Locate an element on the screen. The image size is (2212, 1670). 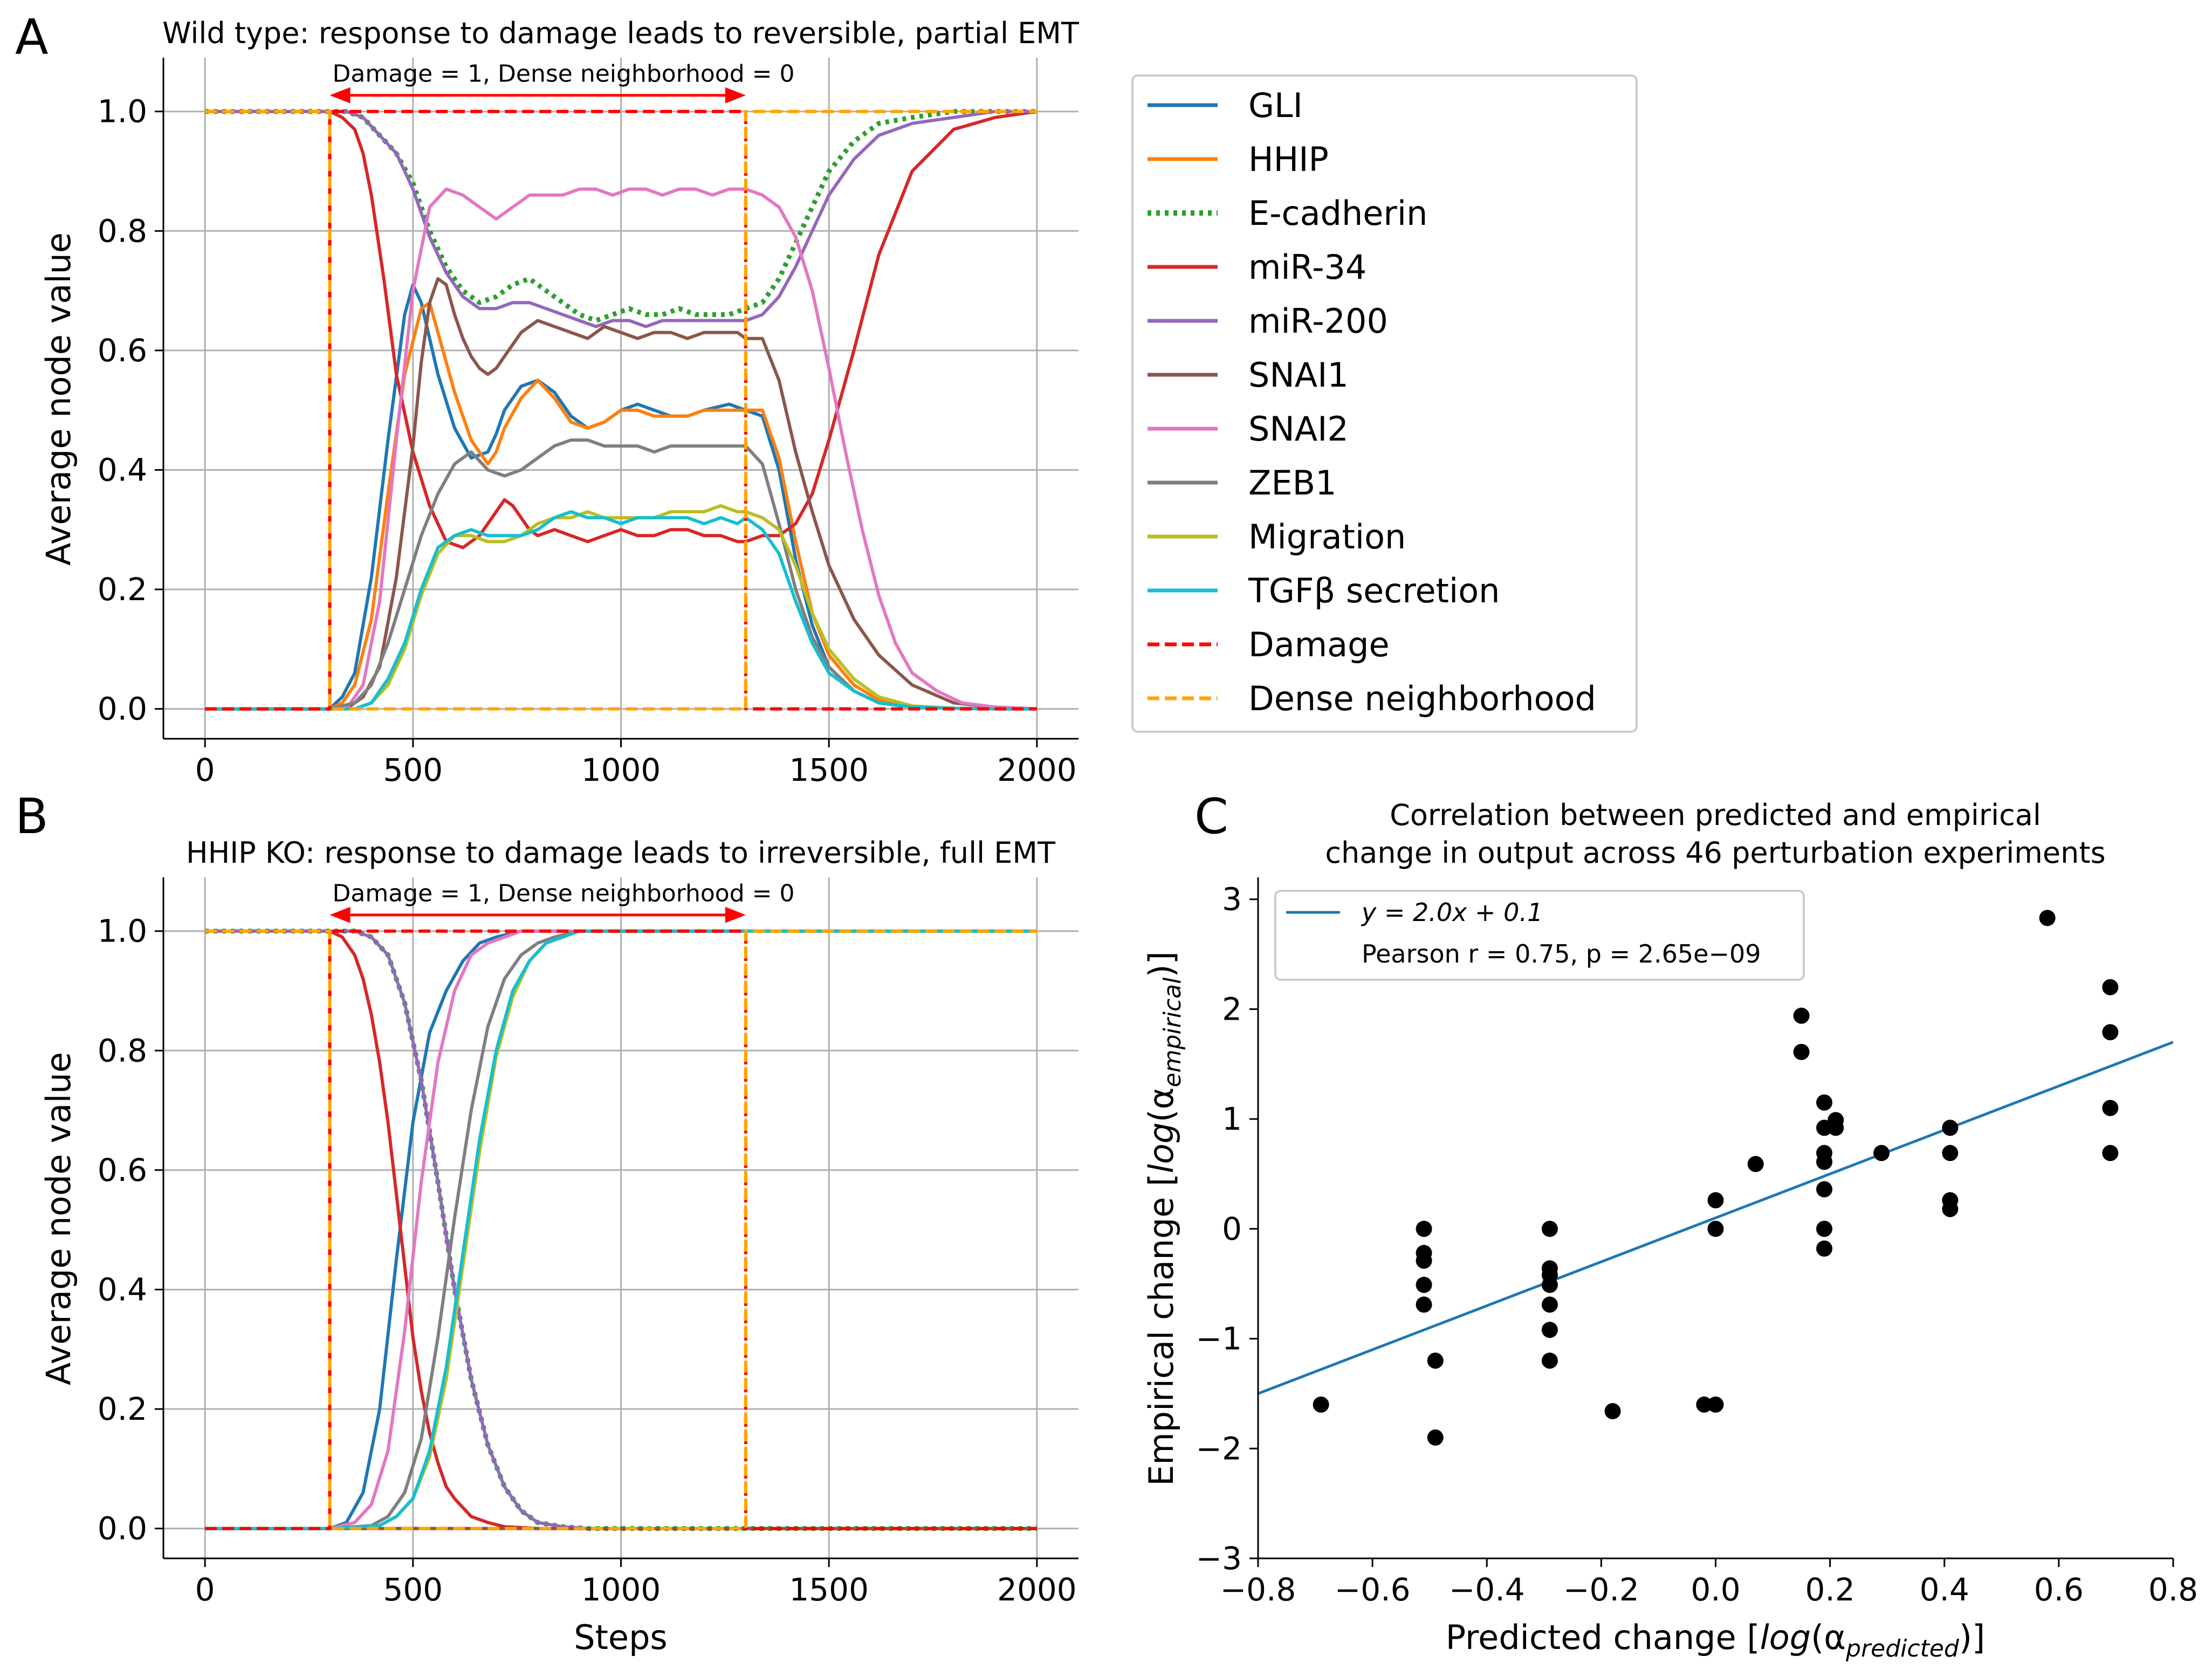
panel-b-xtick-label: 2000 is located at coordinates (1037, 1589).